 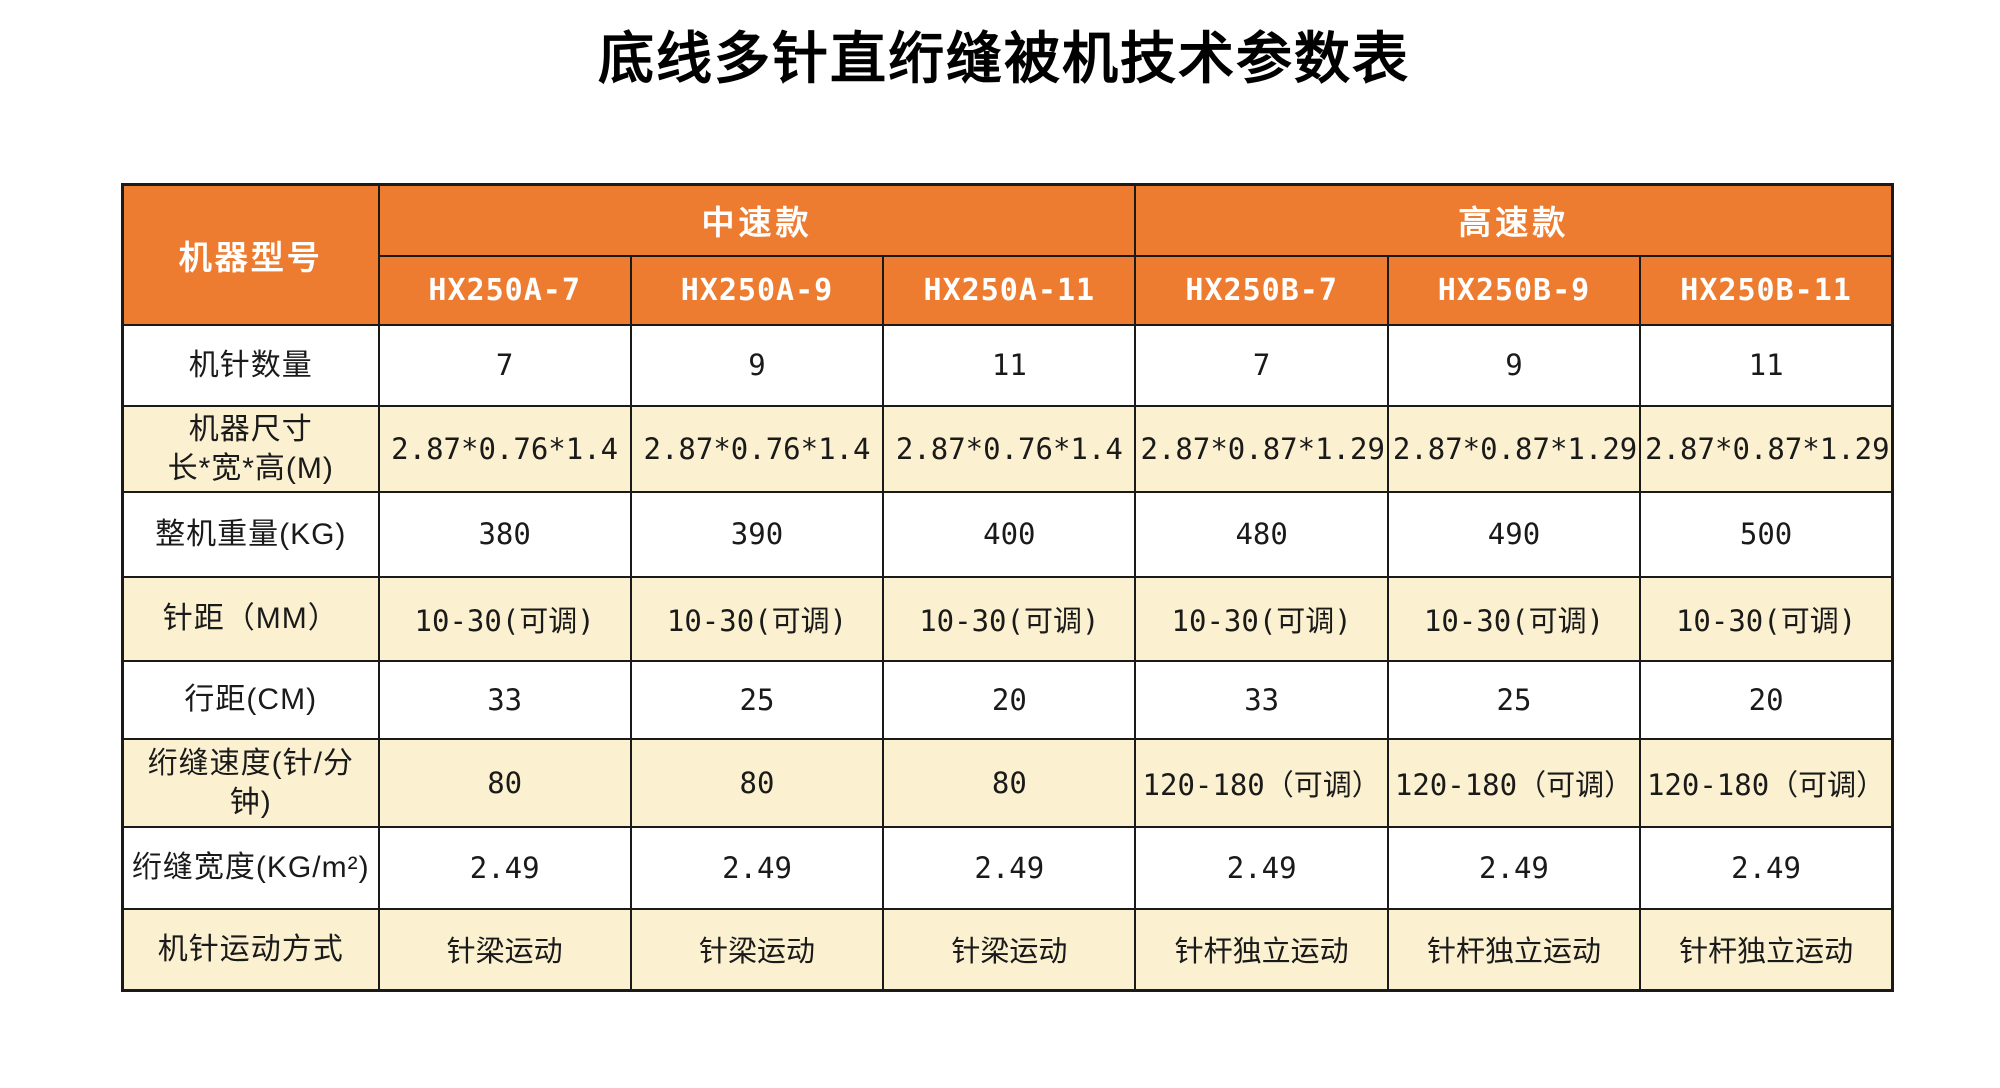 What do you see at coordinates (1004, 58) in the screenshot?
I see `page-title: 底线多针直绗缝被机技术参数表` at bounding box center [1004, 58].